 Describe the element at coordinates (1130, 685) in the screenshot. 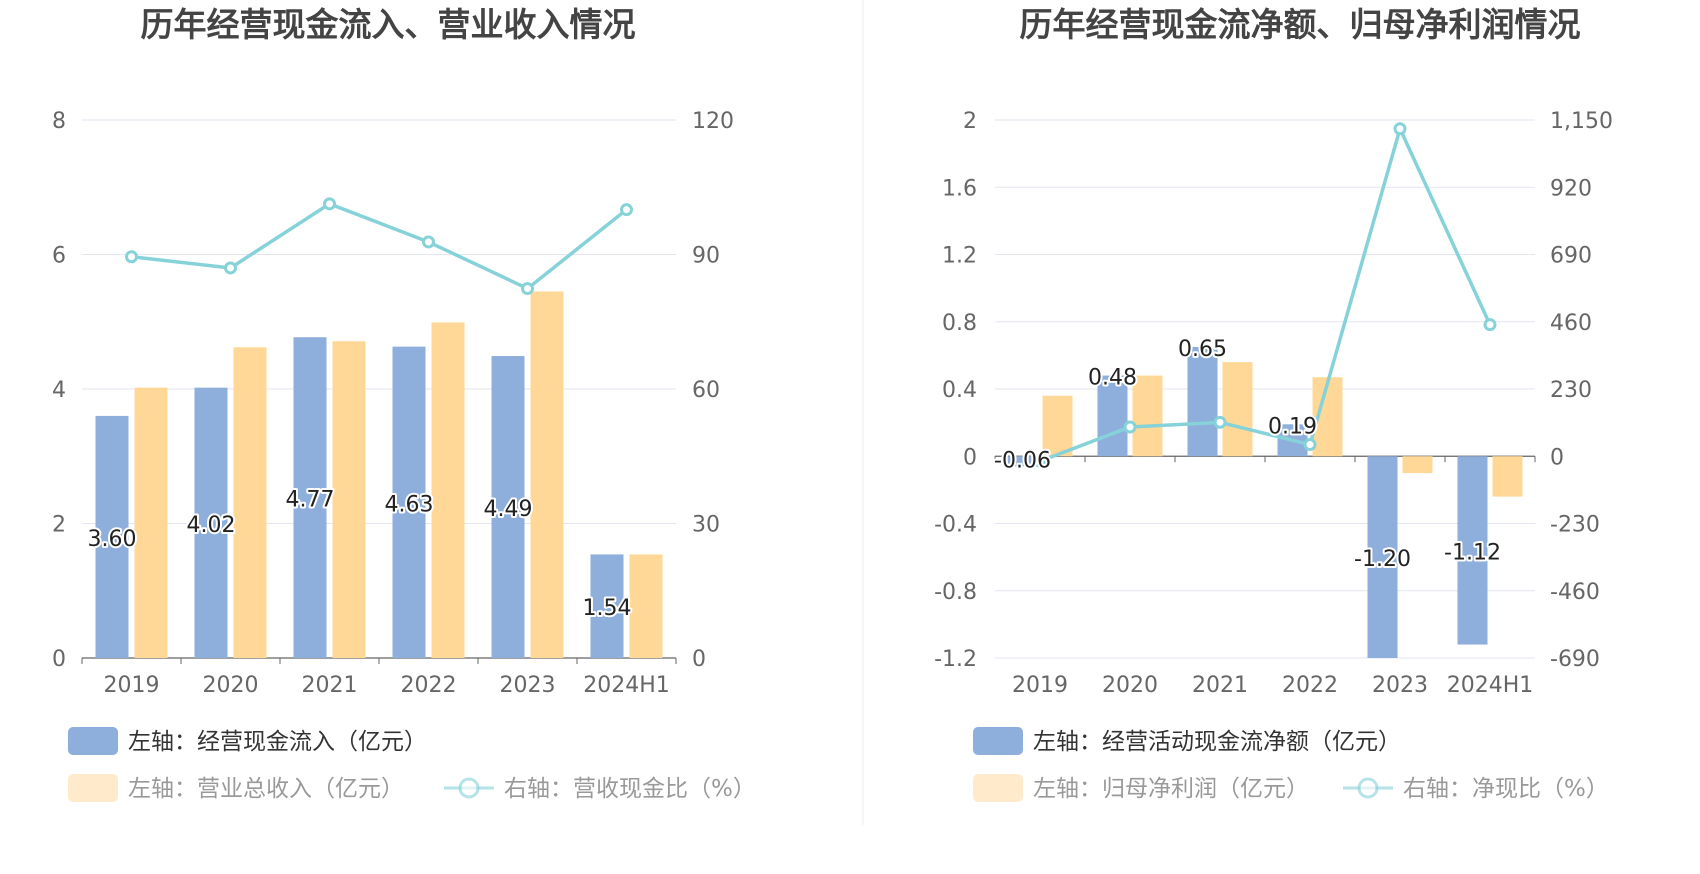

I see `chart2-category-label: 2020` at that location.